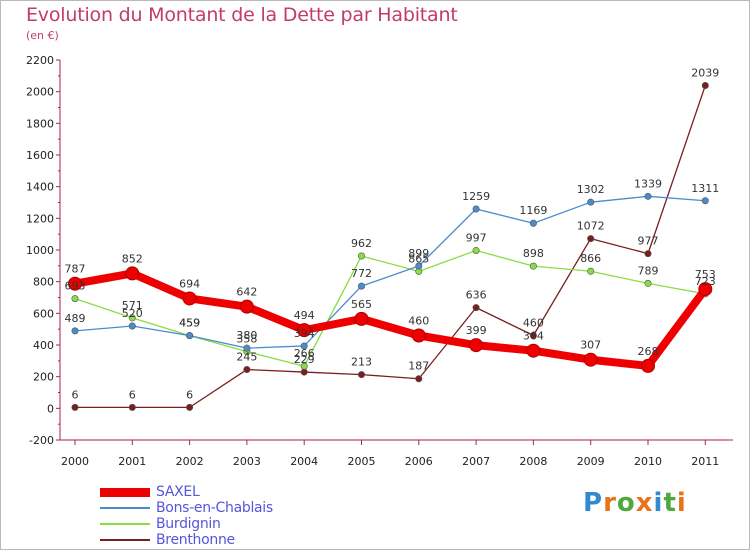 This screenshot has height=550, width=750. Describe the element at coordinates (125, 524) in the screenshot. I see `legend-swatch-burdignin` at that location.